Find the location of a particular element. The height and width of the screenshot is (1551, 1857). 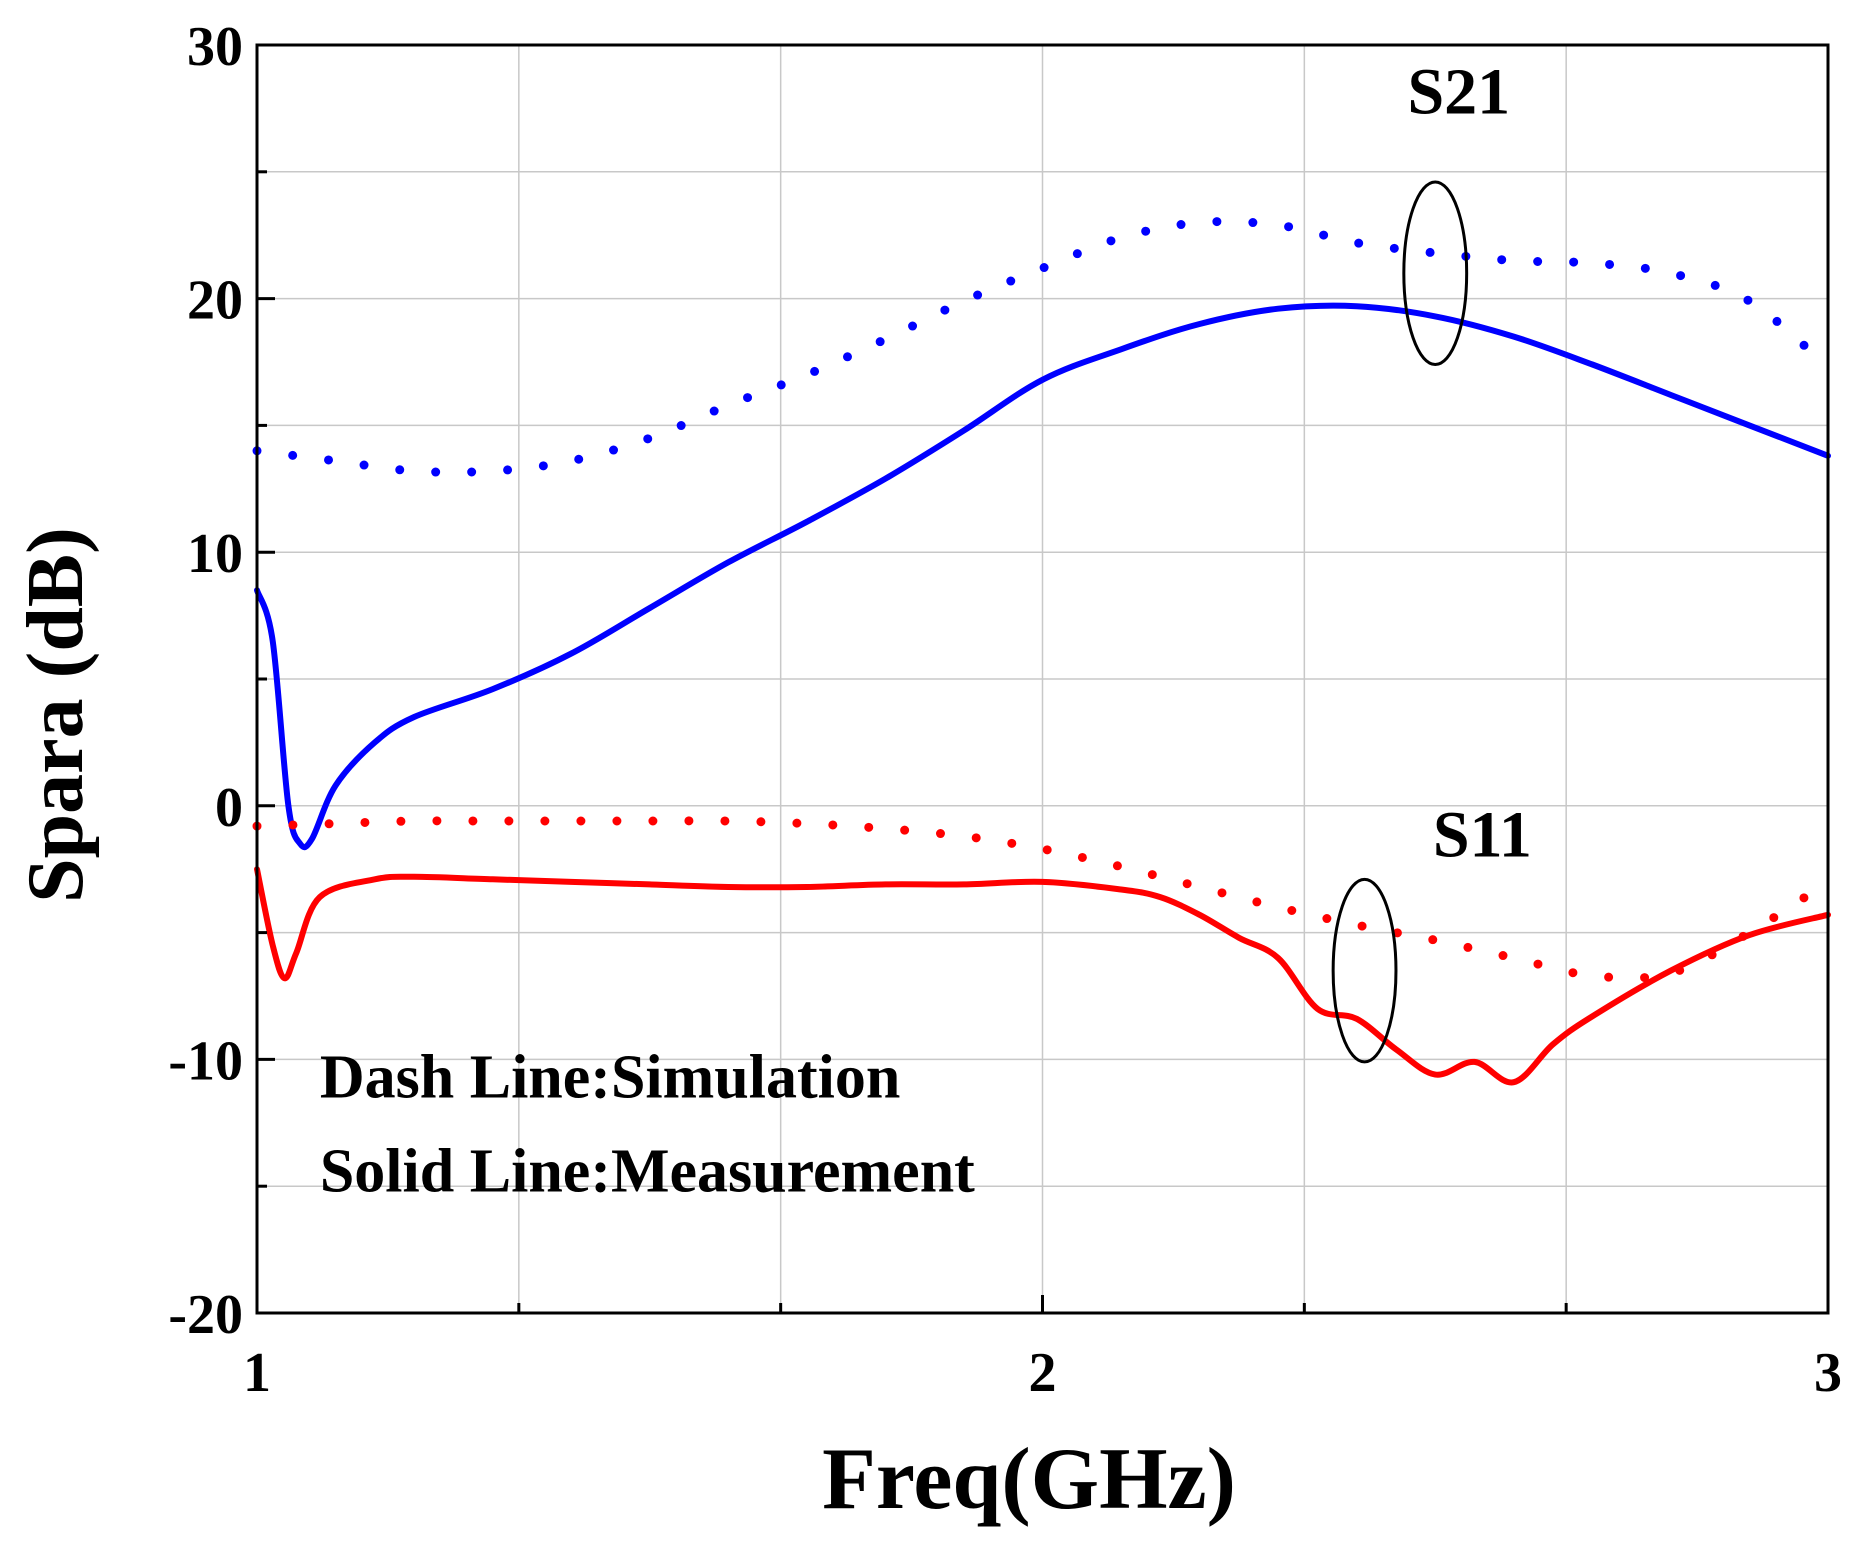

x-tick-label: 2 is located at coordinates (1043, 1373).